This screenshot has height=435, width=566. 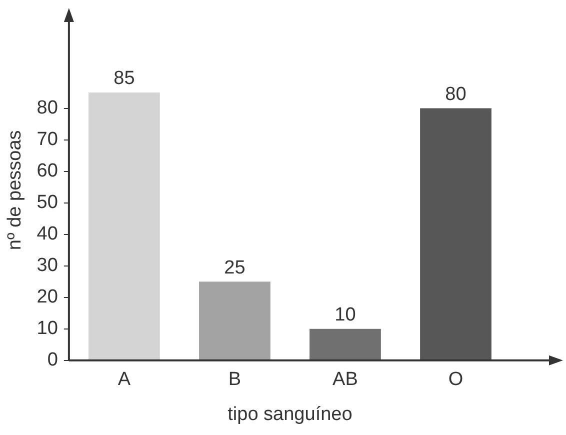 What do you see at coordinates (52, 360) in the screenshot?
I see `y-tick-label: 0` at bounding box center [52, 360].